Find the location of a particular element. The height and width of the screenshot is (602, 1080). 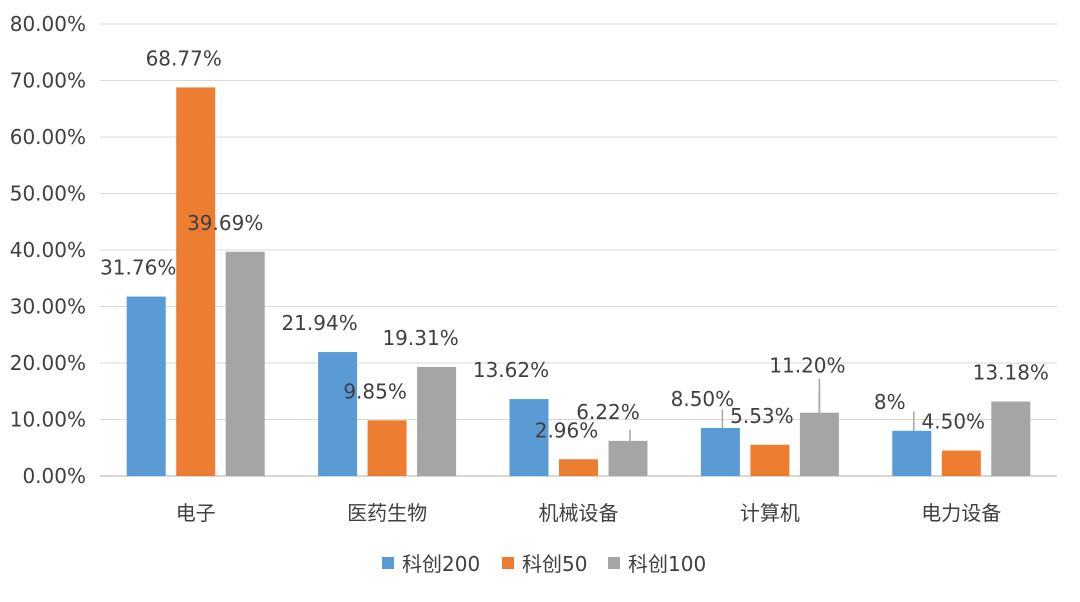

legend-label: 科创100 is located at coordinates (667, 564).